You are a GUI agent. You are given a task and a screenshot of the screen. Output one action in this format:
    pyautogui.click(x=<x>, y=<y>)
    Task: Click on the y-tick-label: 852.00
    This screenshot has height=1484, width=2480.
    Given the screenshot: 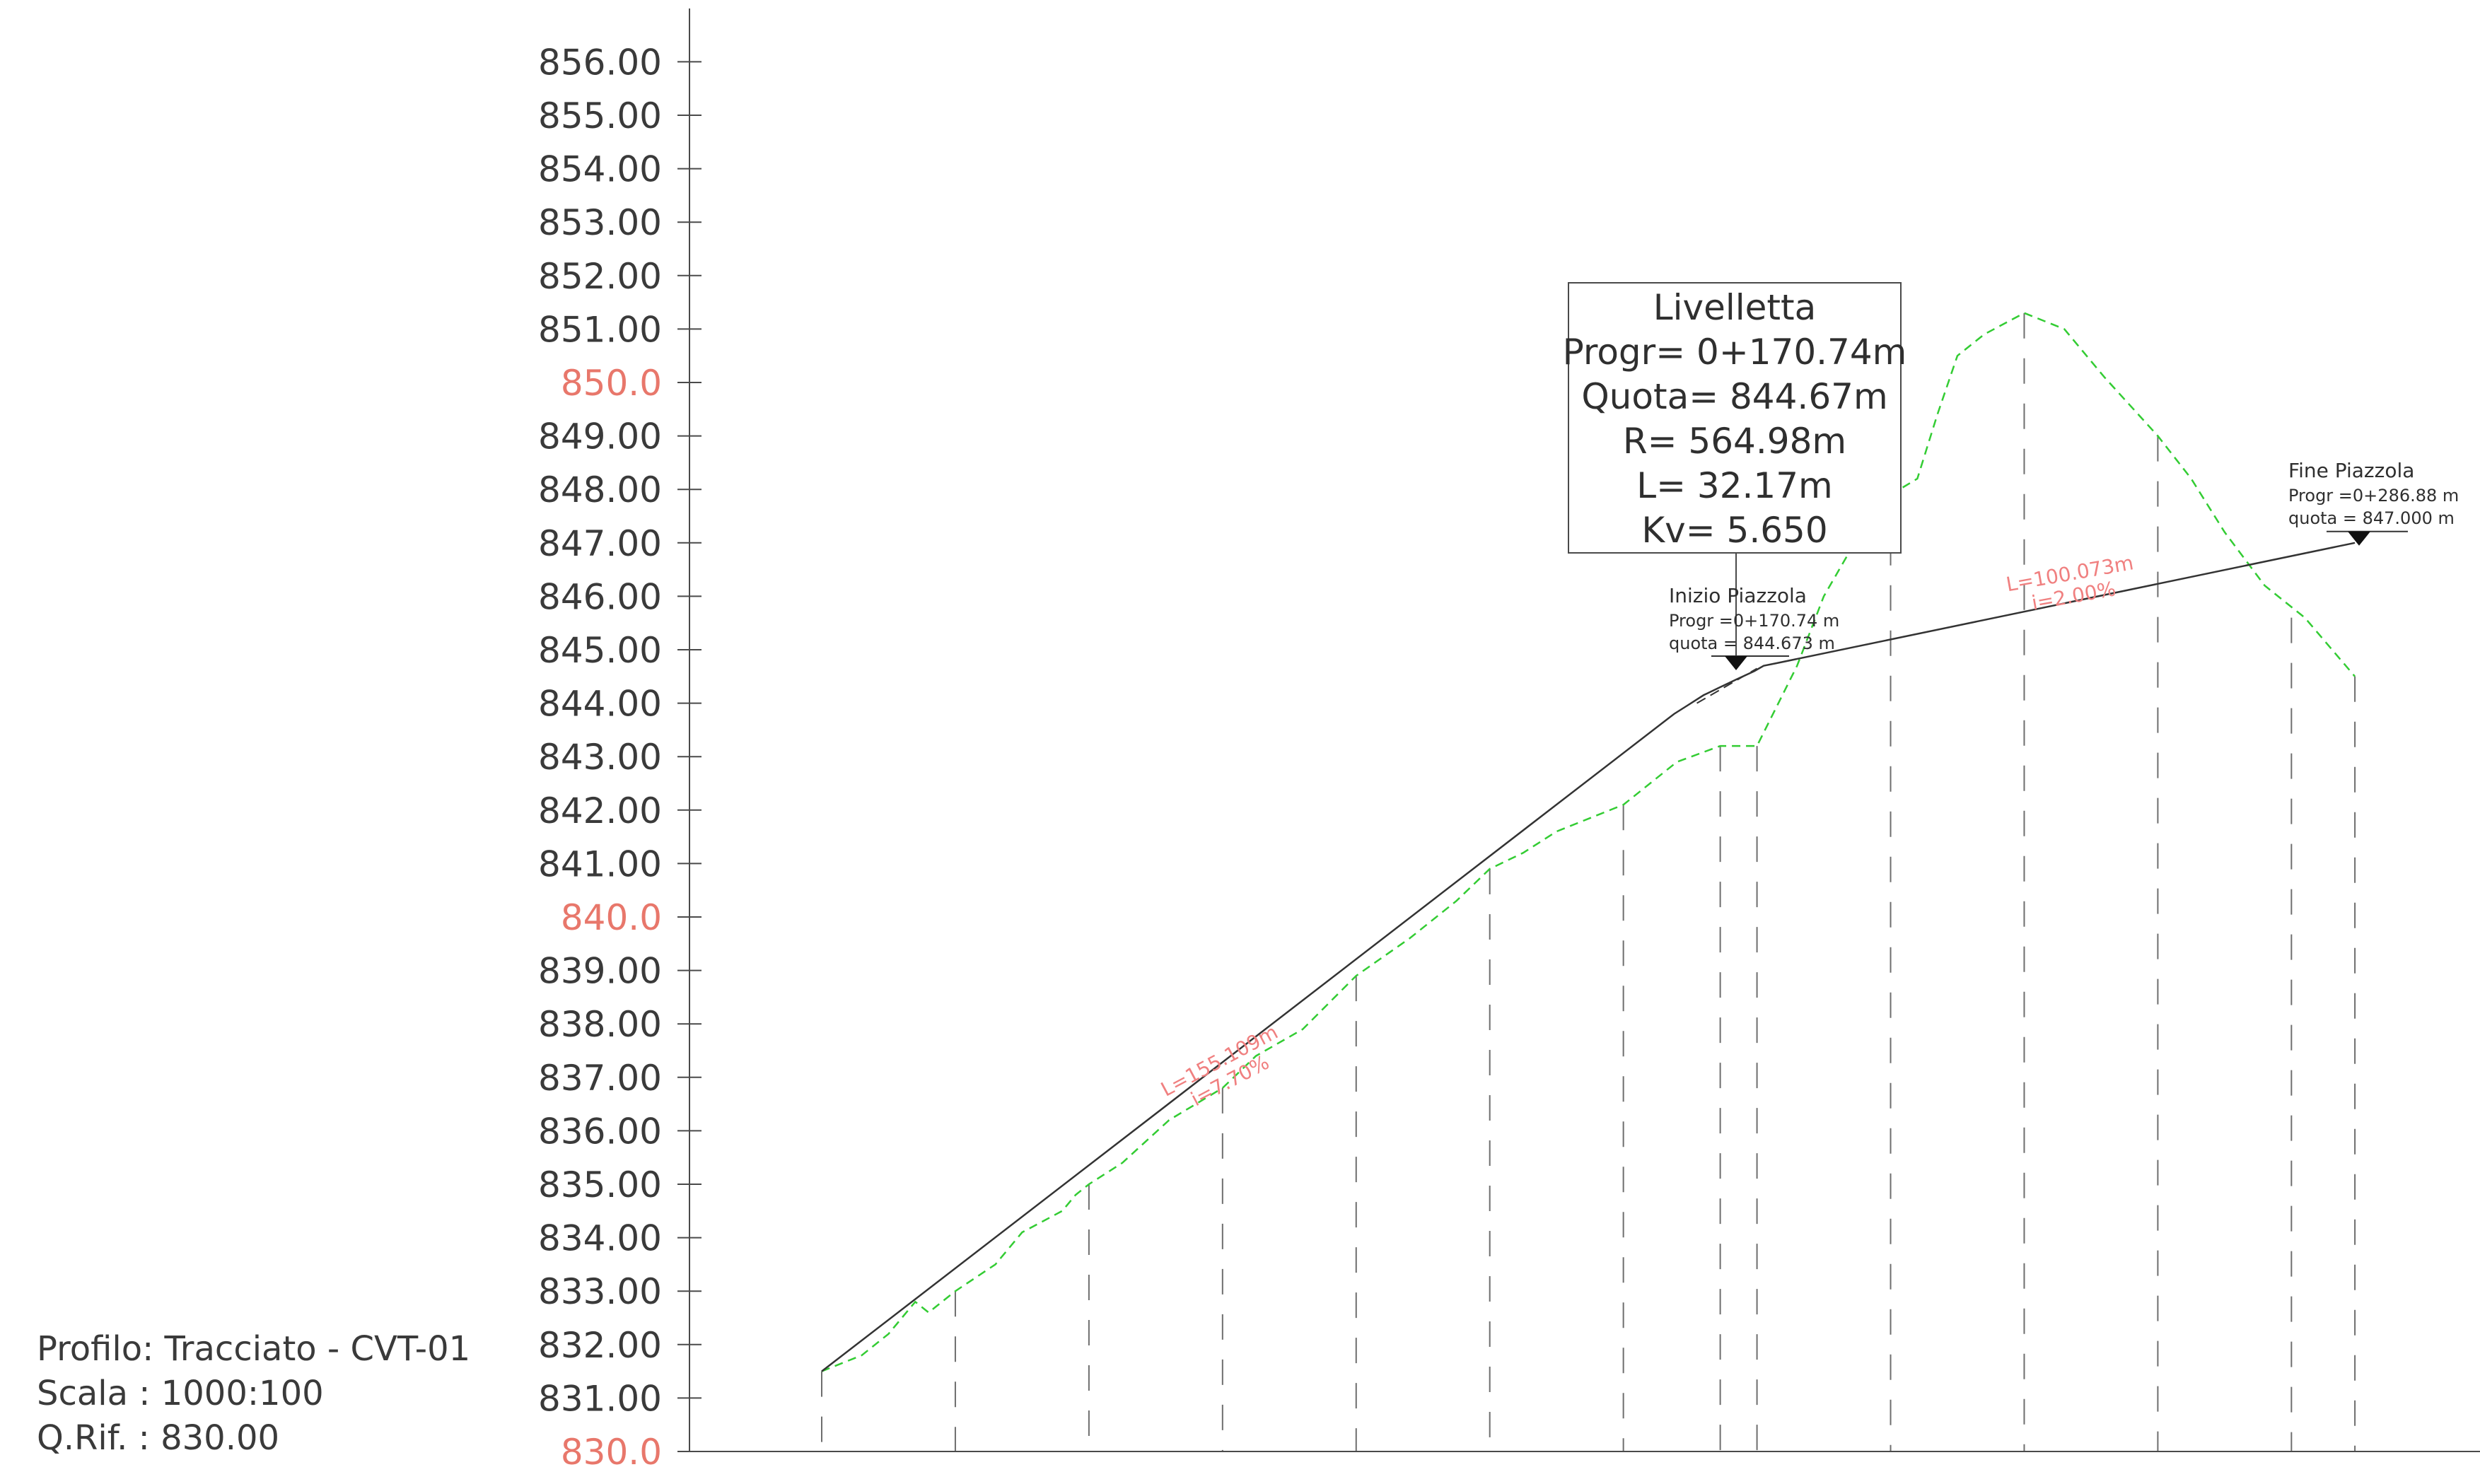 What is the action you would take?
    pyautogui.click(x=600, y=276)
    